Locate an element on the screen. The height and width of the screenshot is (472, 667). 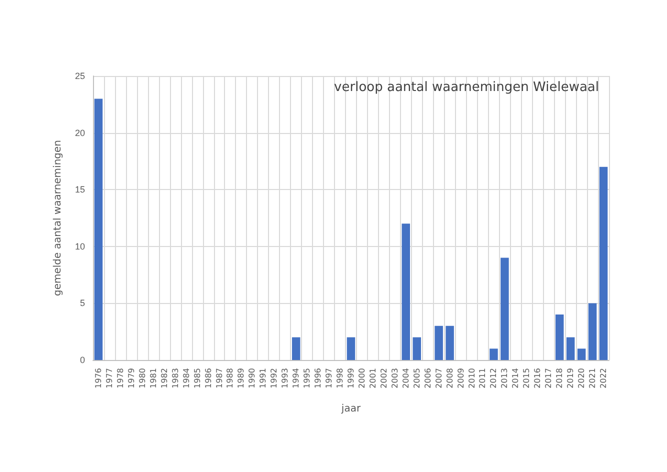
x-tick-label: 1999 is located at coordinates (351, 378).